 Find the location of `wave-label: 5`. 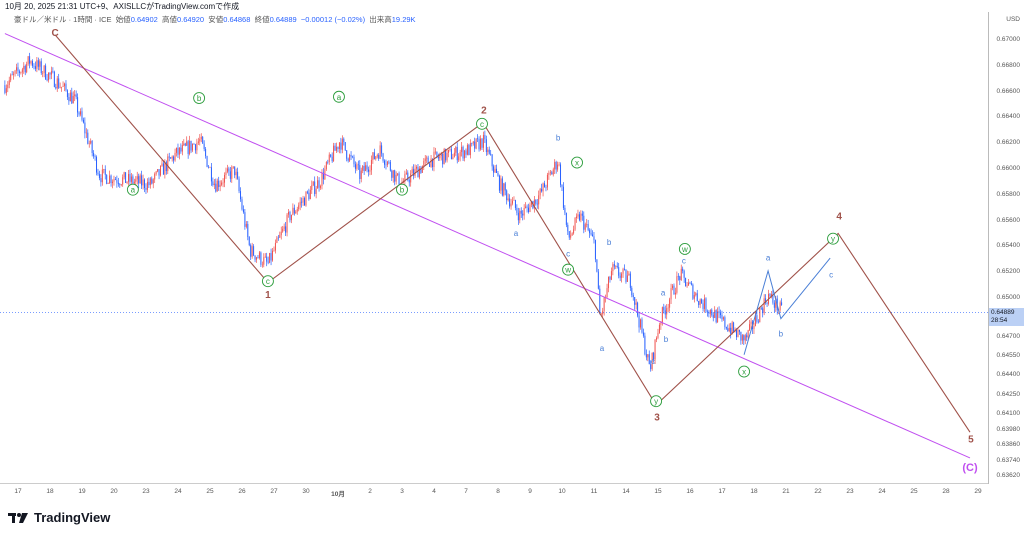

wave-label: 5 is located at coordinates (971, 439).